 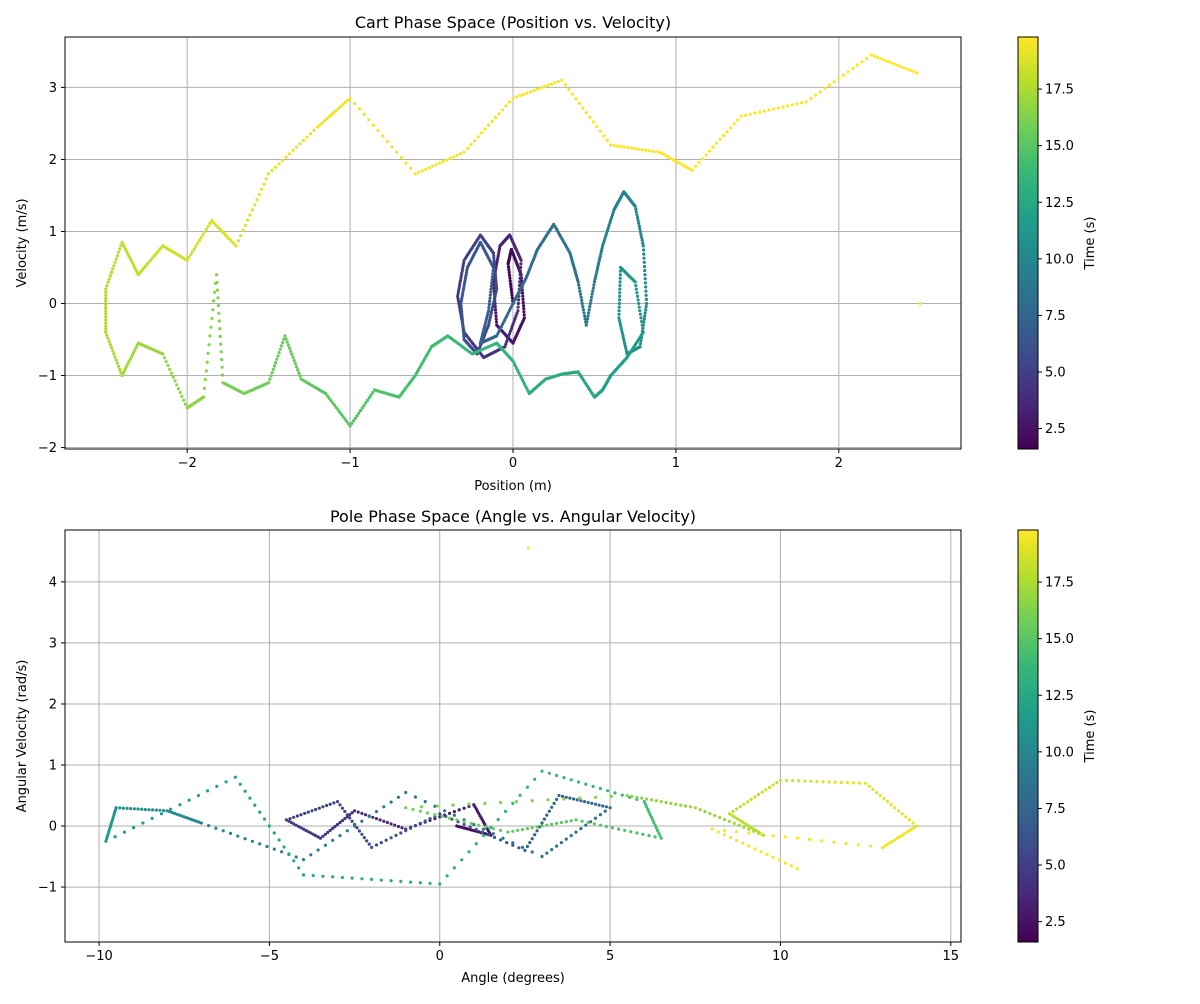 What do you see at coordinates (187, 463) in the screenshot?
I see `cart-x-tick-label: −2` at bounding box center [187, 463].